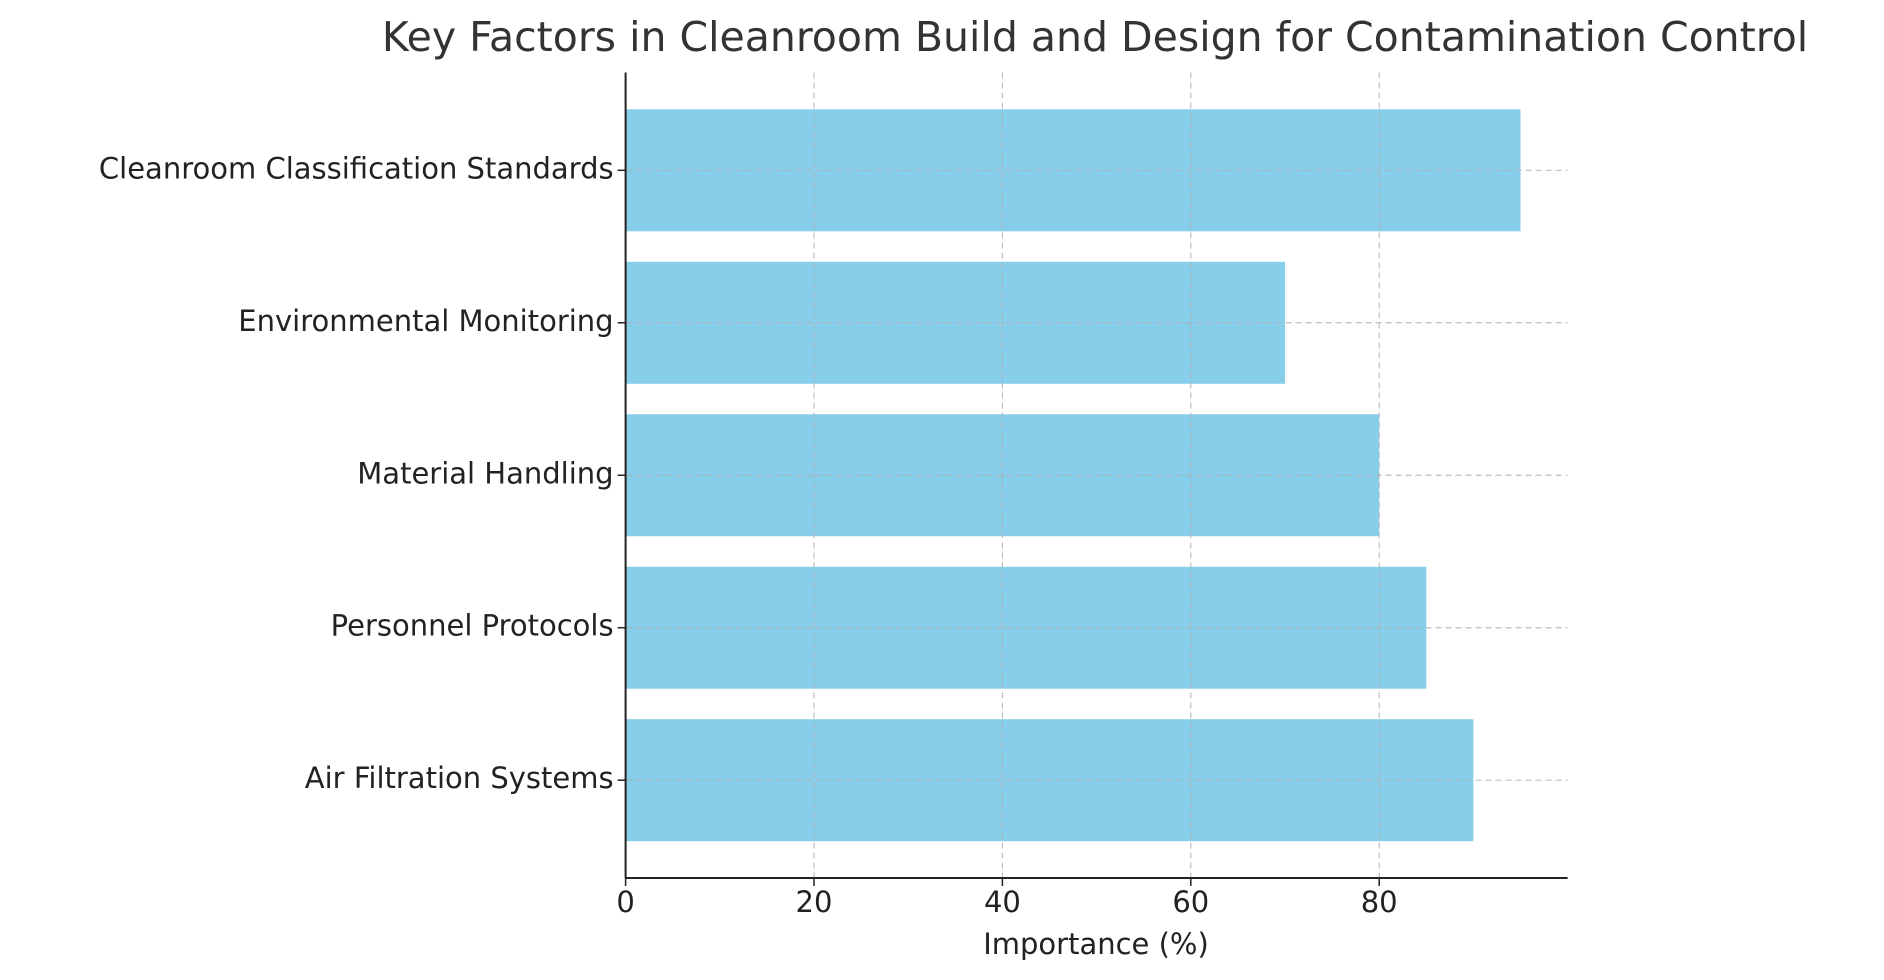  Describe the element at coordinates (425, 321) in the screenshot. I see `y-tick-label: Environmental Monitoring` at that location.